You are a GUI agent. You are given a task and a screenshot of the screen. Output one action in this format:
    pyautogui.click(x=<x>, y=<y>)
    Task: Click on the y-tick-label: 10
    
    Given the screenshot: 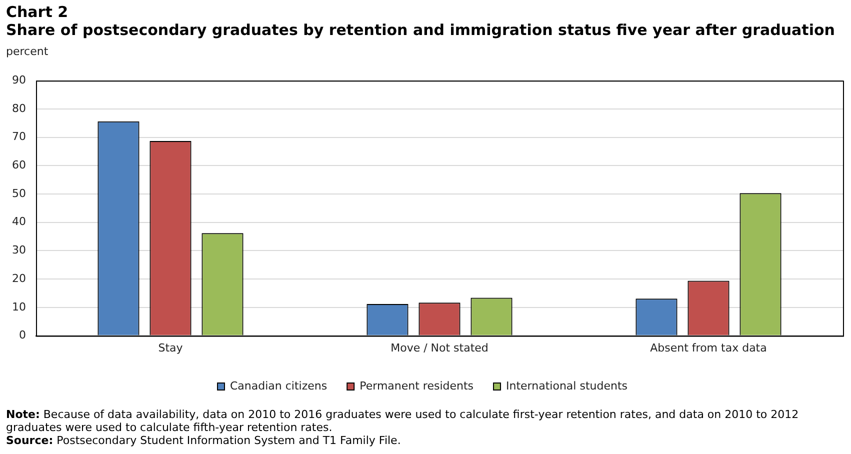 What is the action you would take?
    pyautogui.click(x=19, y=307)
    